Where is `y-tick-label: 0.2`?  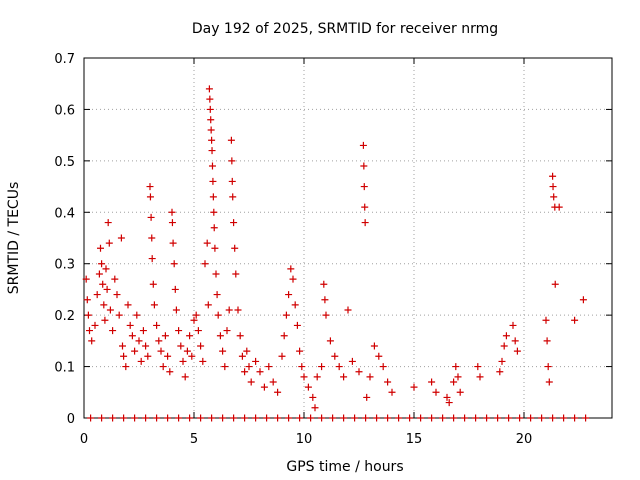
y-tick-label: 0.2 is located at coordinates (64, 316).